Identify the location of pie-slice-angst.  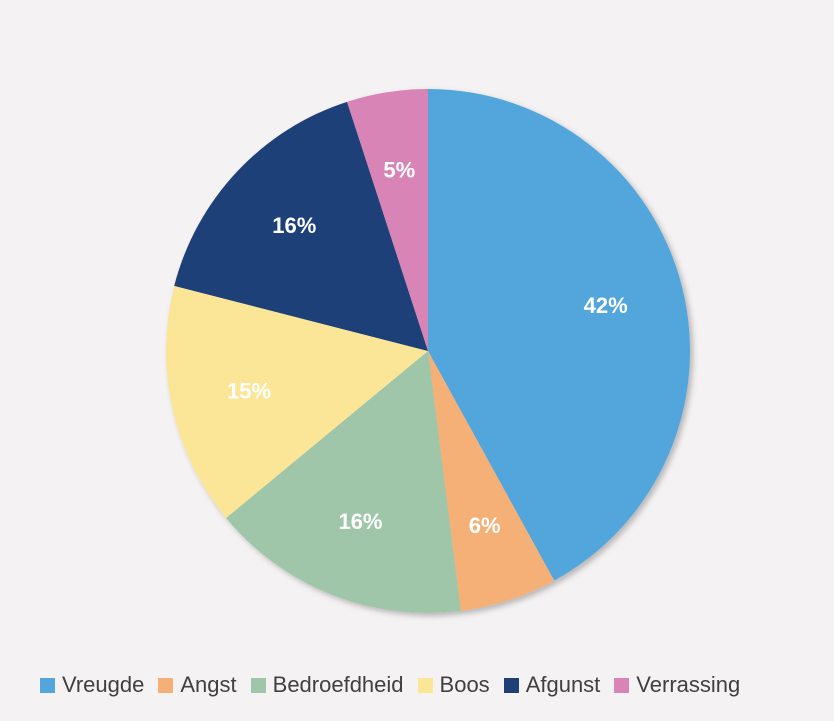
(491, 481).